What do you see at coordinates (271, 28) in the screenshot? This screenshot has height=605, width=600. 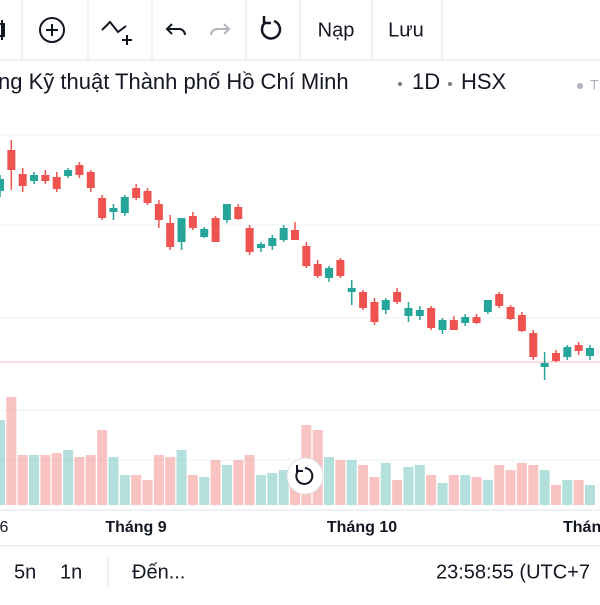 I see `reload-button` at bounding box center [271, 28].